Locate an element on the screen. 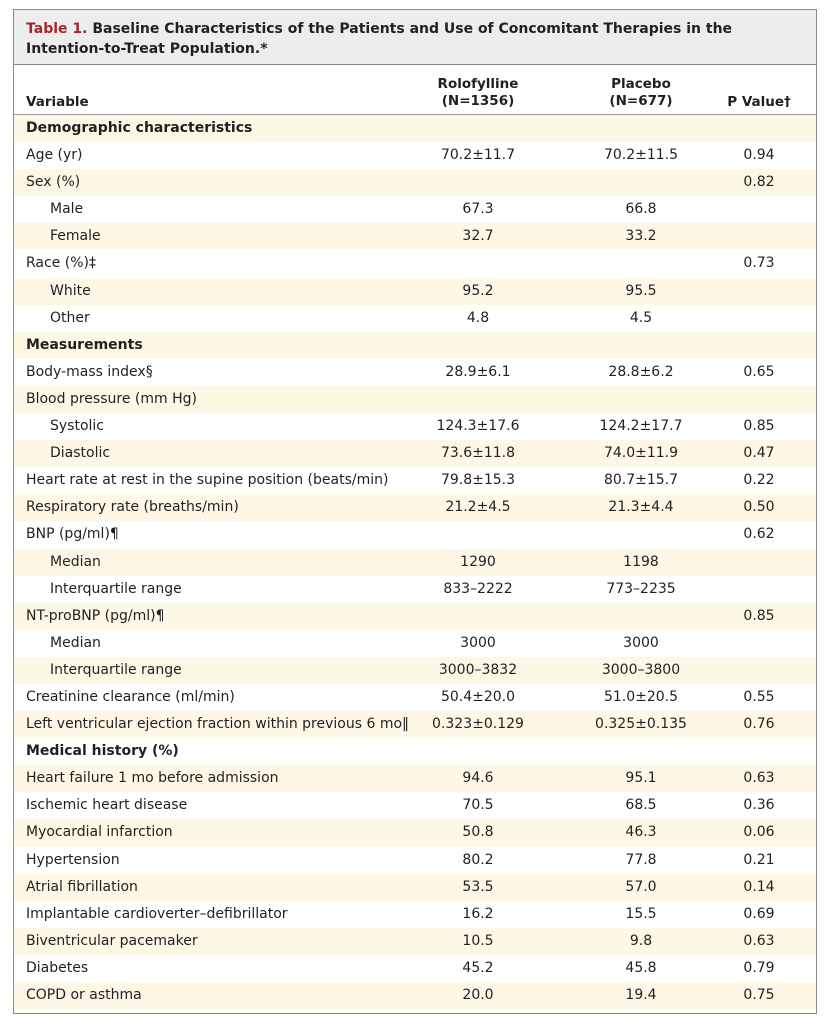 The height and width of the screenshot is (1024, 826). rolofylline-value: 70.5 is located at coordinates (478, 805).